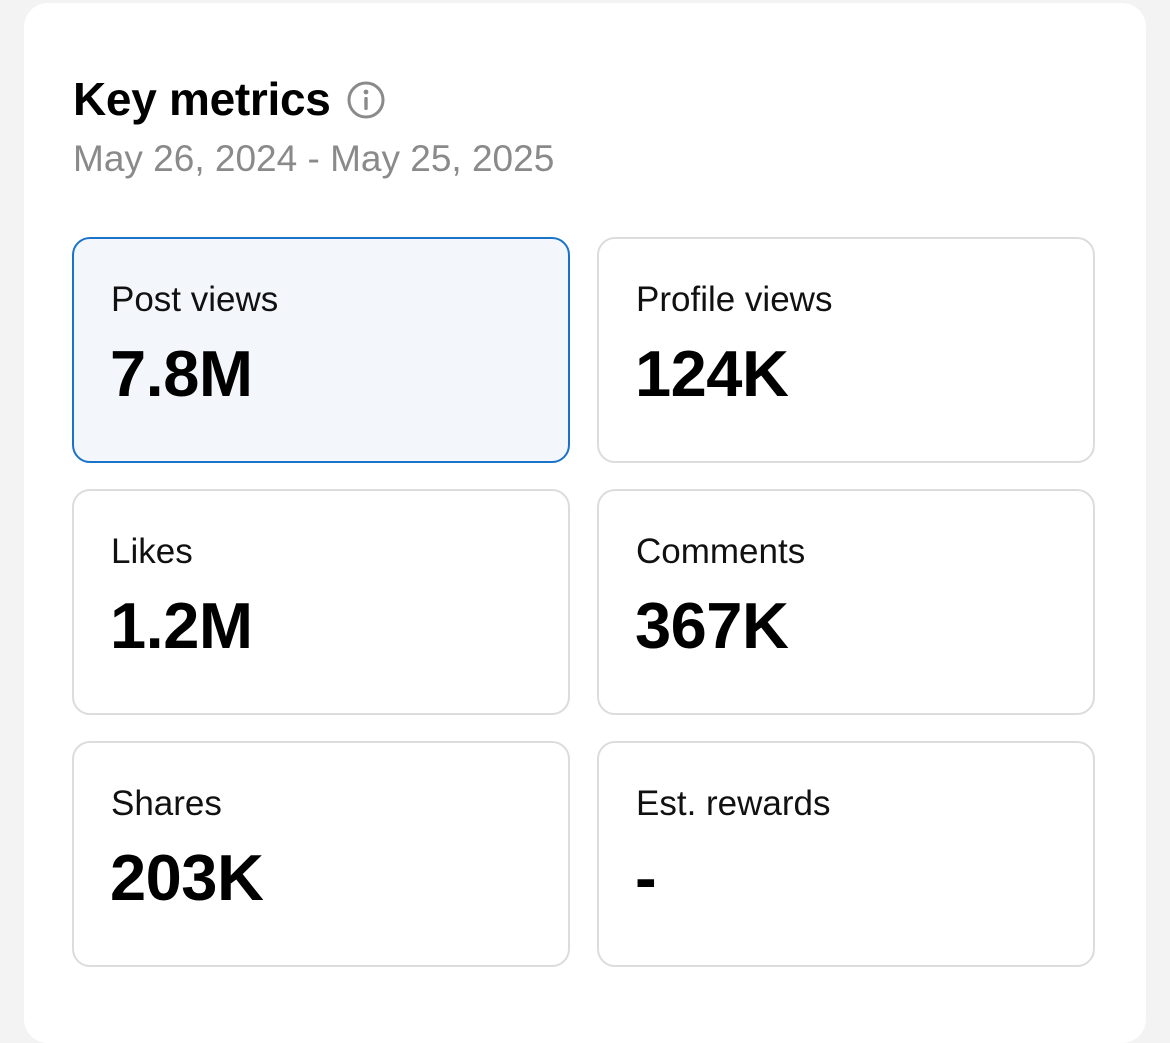  I want to click on date-range: May 26, 2024 - May 25, 2025, so click(314, 158).